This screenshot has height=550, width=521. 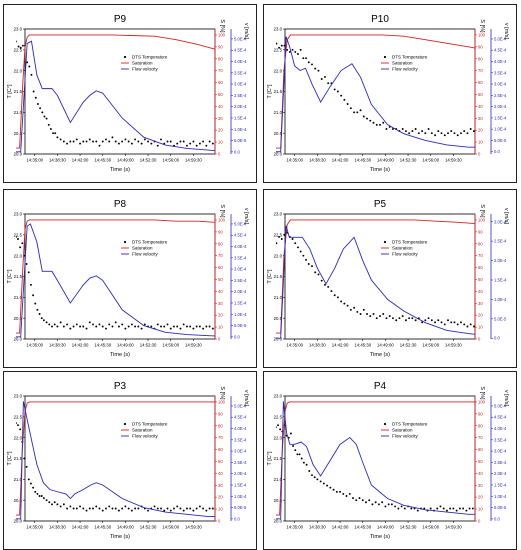 What do you see at coordinates (500, 484) in the screenshot?
I see `v-tick-label: 1.5E-4` at bounding box center [500, 484].